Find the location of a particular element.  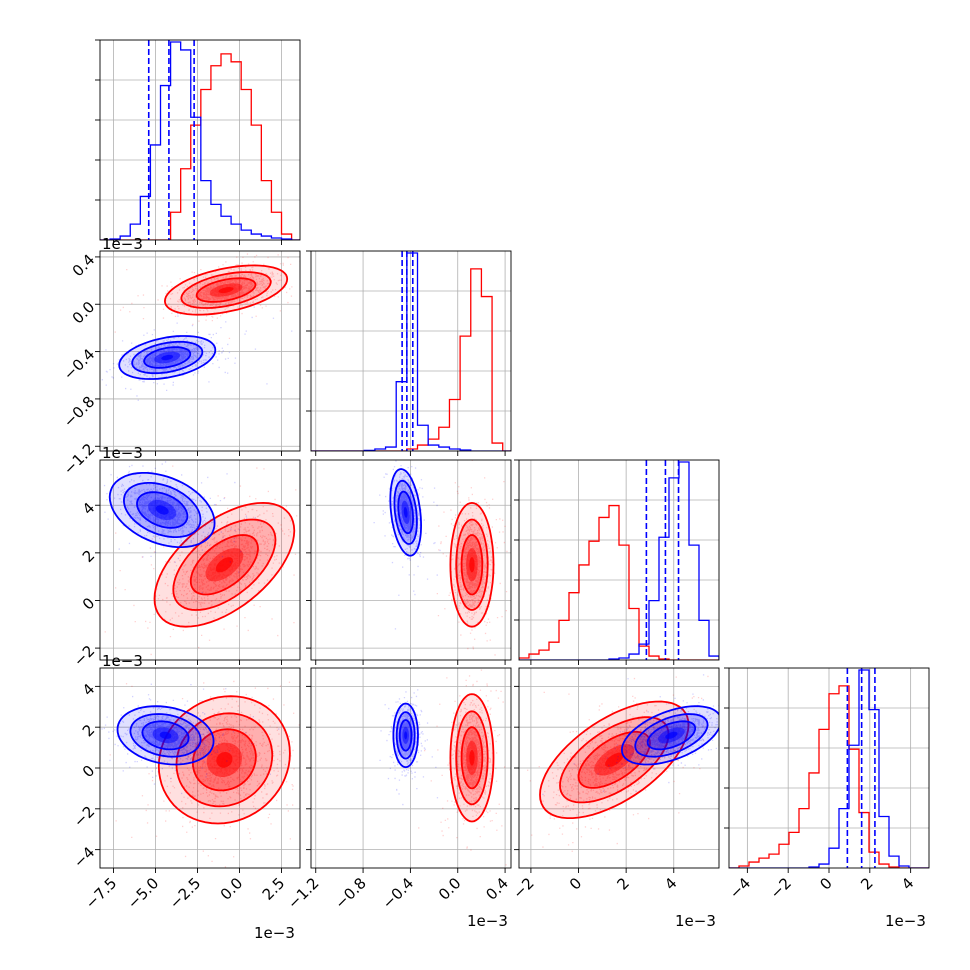

x-tick-label: −4 is located at coordinates (740, 888).